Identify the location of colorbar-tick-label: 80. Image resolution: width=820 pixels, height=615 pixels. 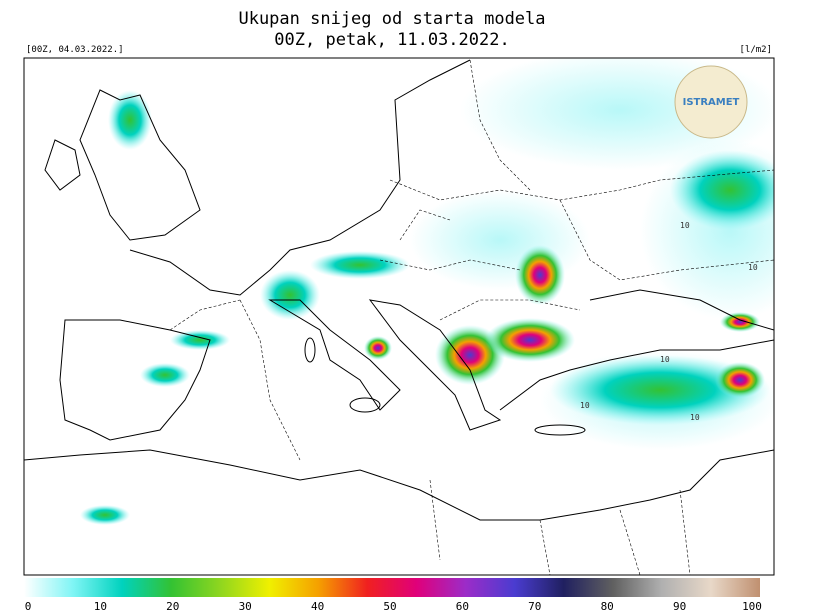
(607, 606).